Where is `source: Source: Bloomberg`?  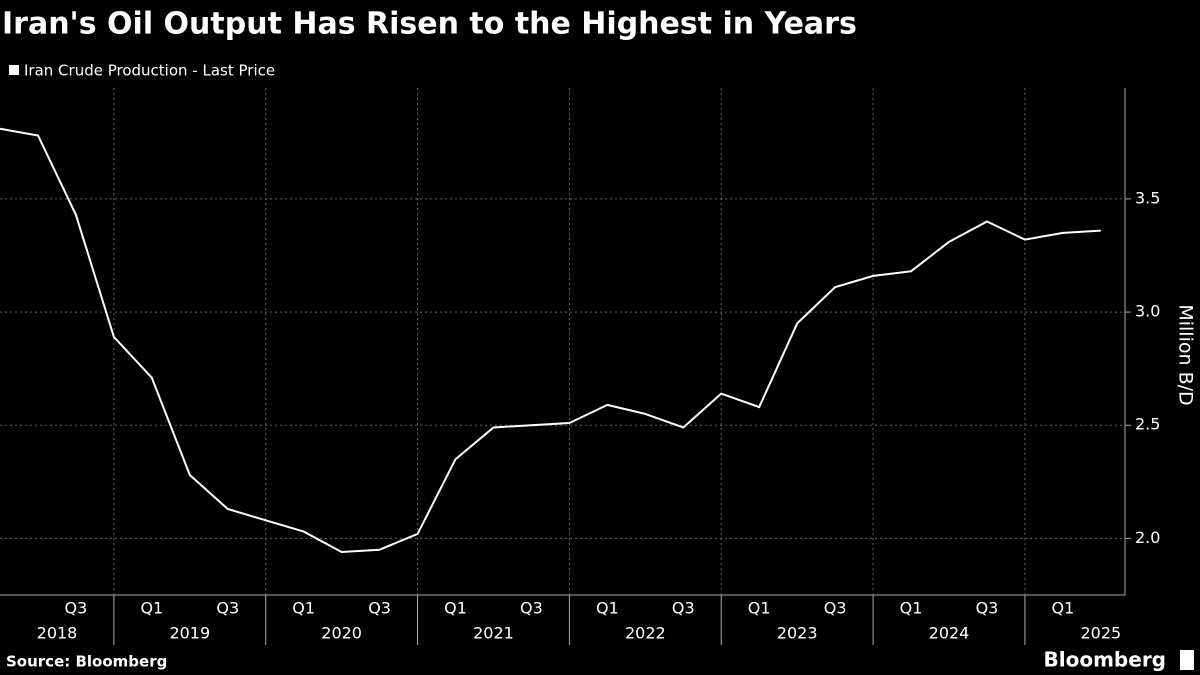 source: Source: Bloomberg is located at coordinates (86, 662).